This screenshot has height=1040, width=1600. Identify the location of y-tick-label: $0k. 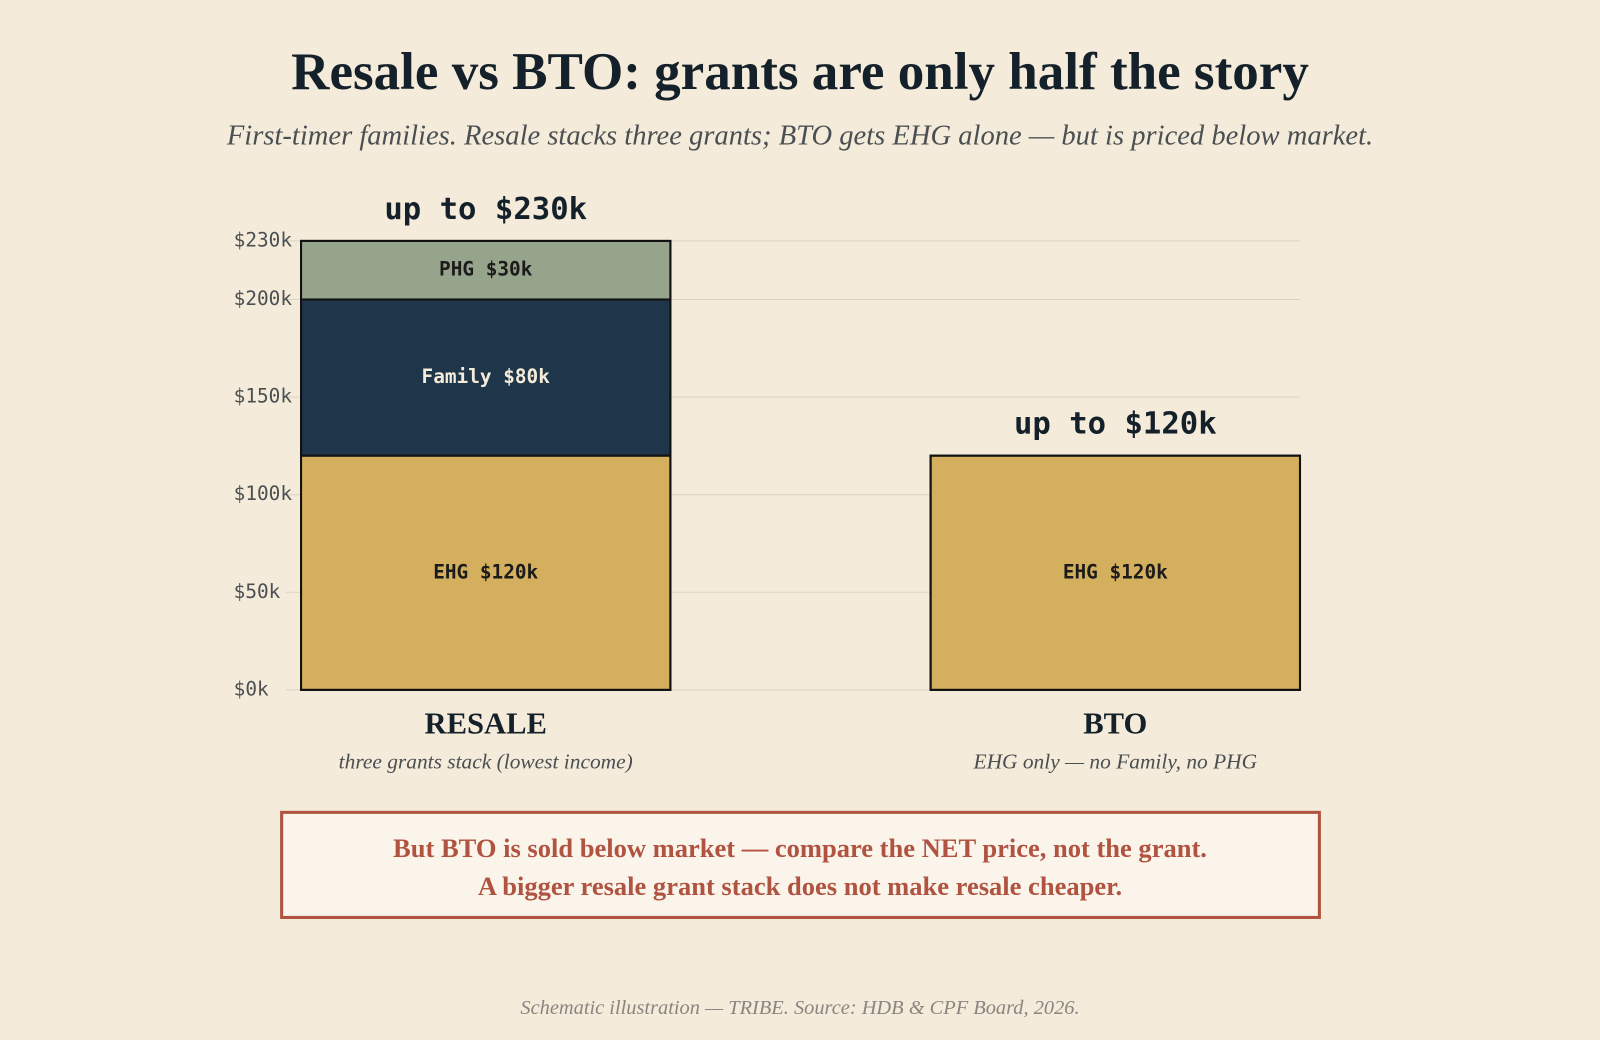
(251, 688).